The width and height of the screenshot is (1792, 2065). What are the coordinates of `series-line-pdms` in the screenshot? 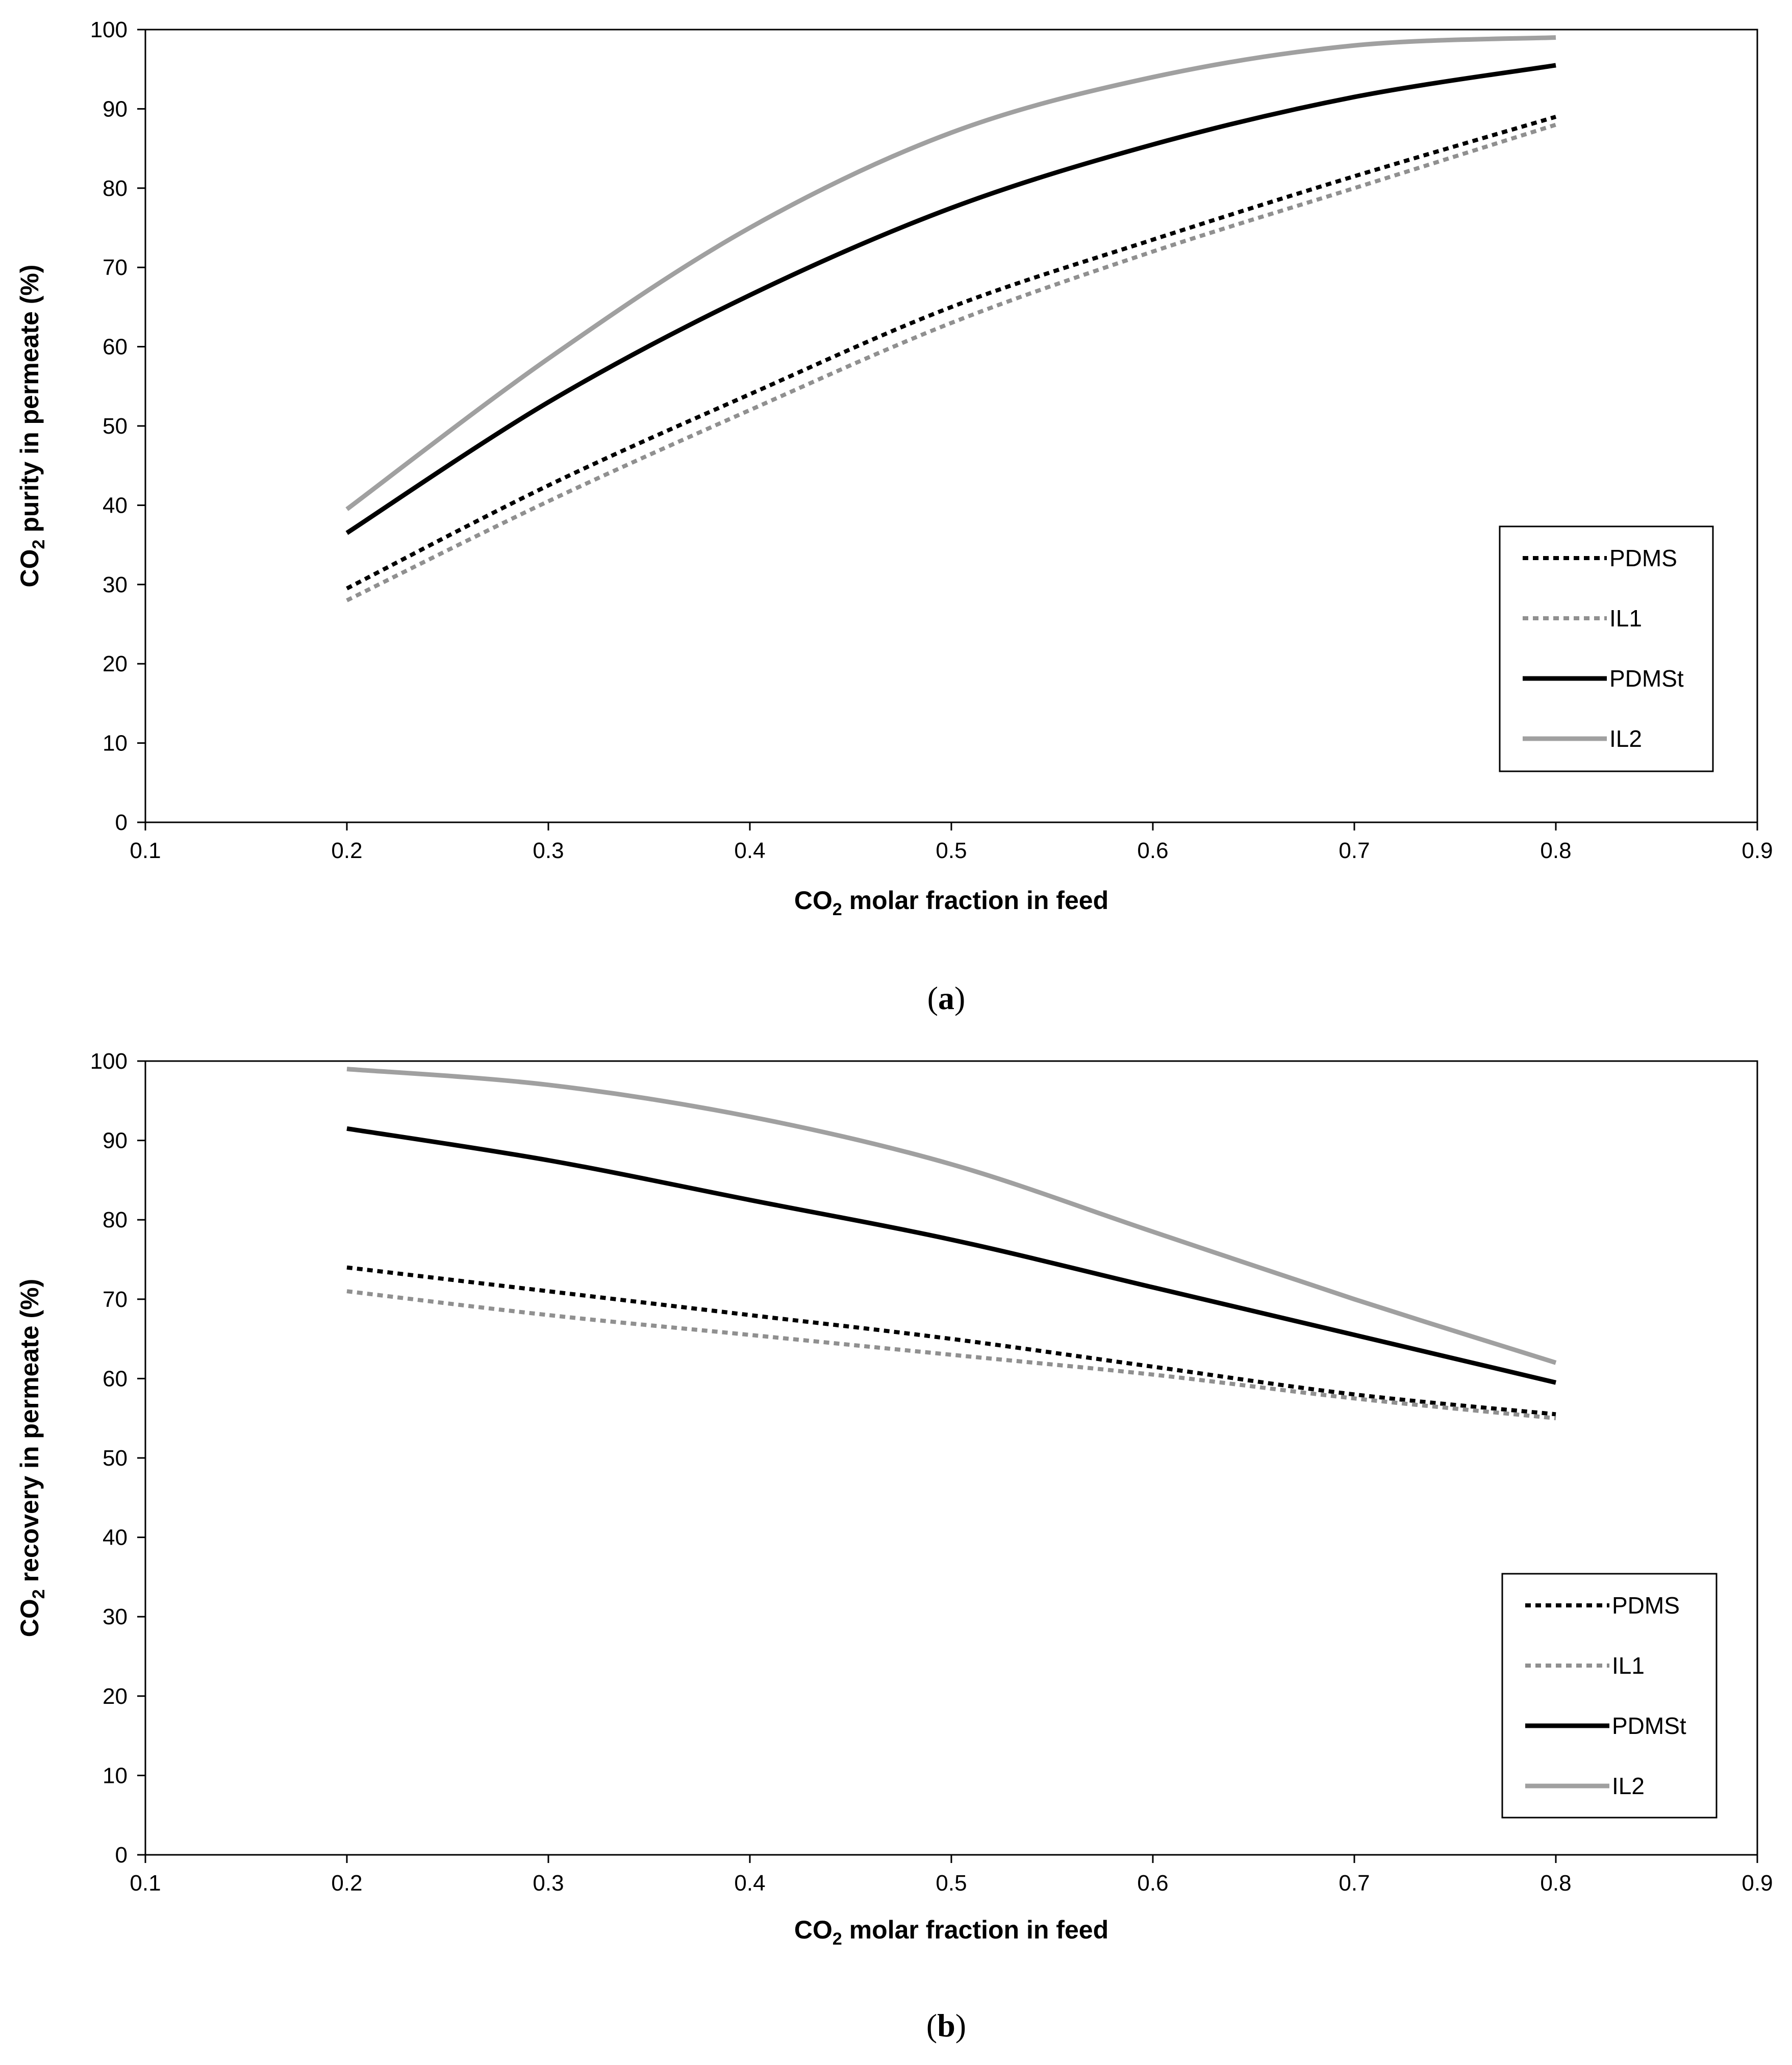 It's located at (951, 1341).